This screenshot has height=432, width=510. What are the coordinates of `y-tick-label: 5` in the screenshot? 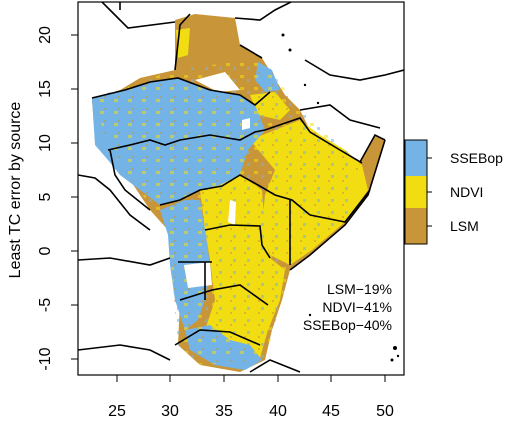 It's located at (45, 196).